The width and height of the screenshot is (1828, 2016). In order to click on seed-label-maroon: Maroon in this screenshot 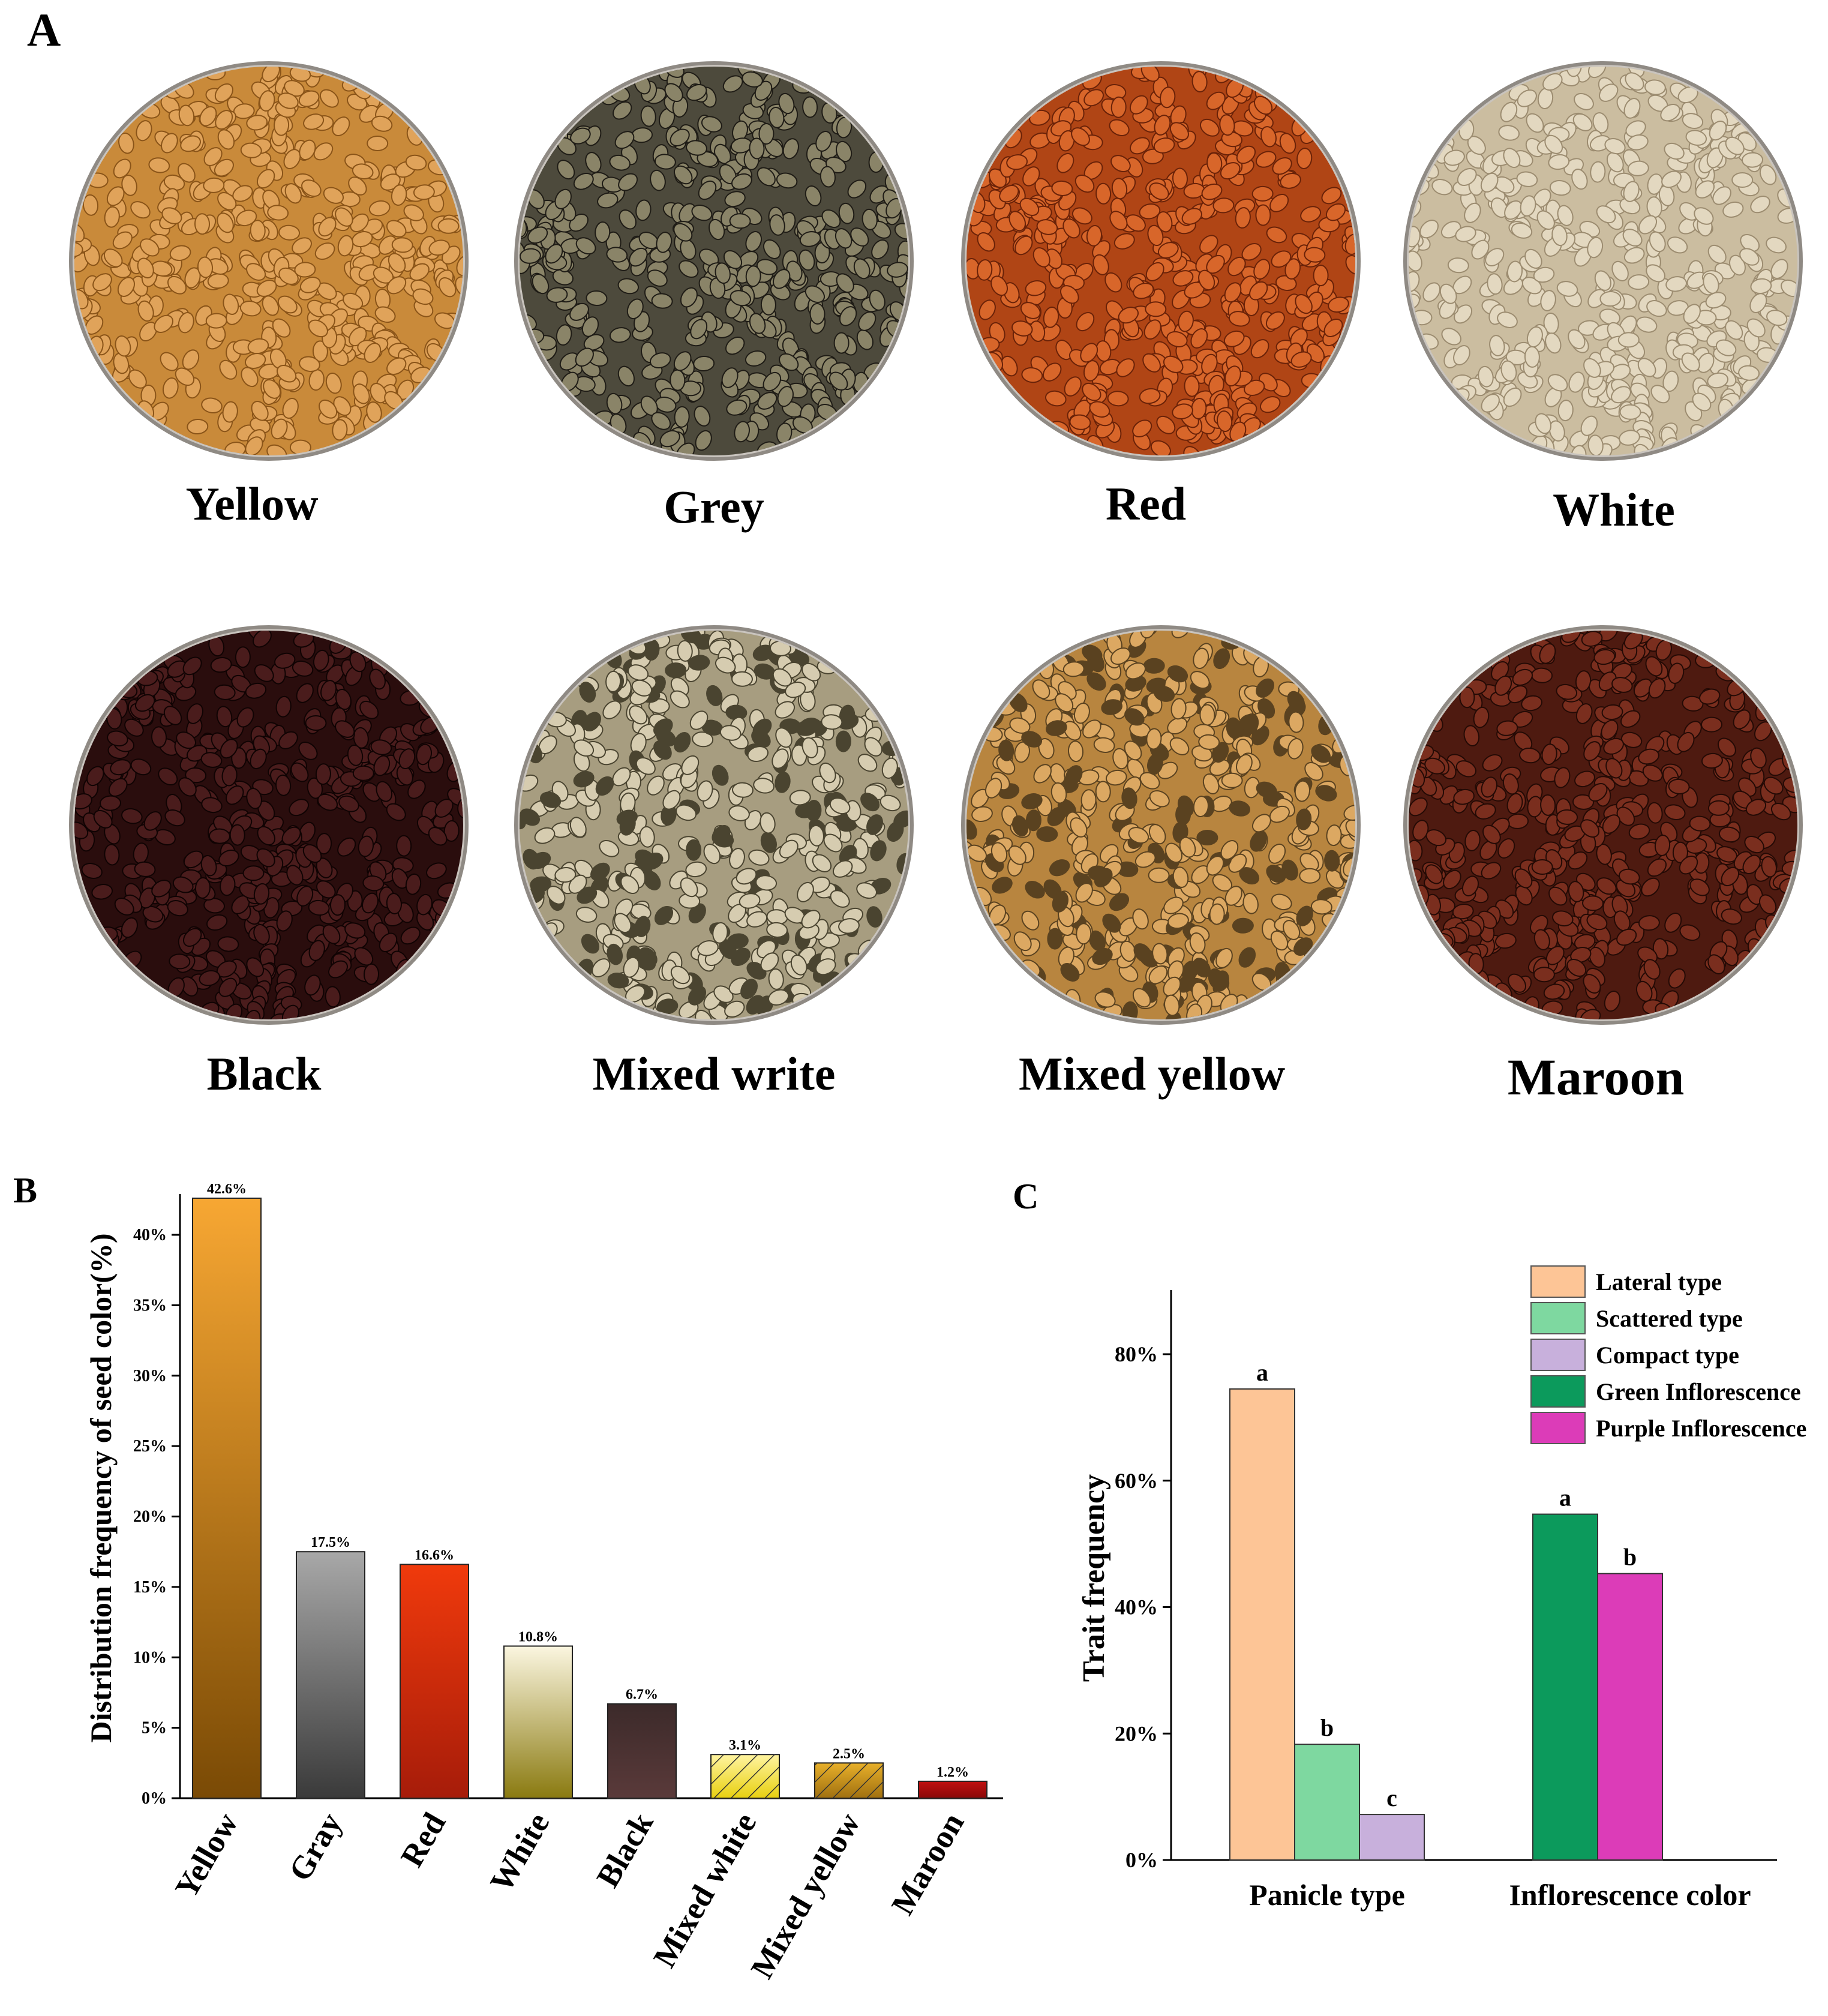, I will do `click(1596, 1077)`.